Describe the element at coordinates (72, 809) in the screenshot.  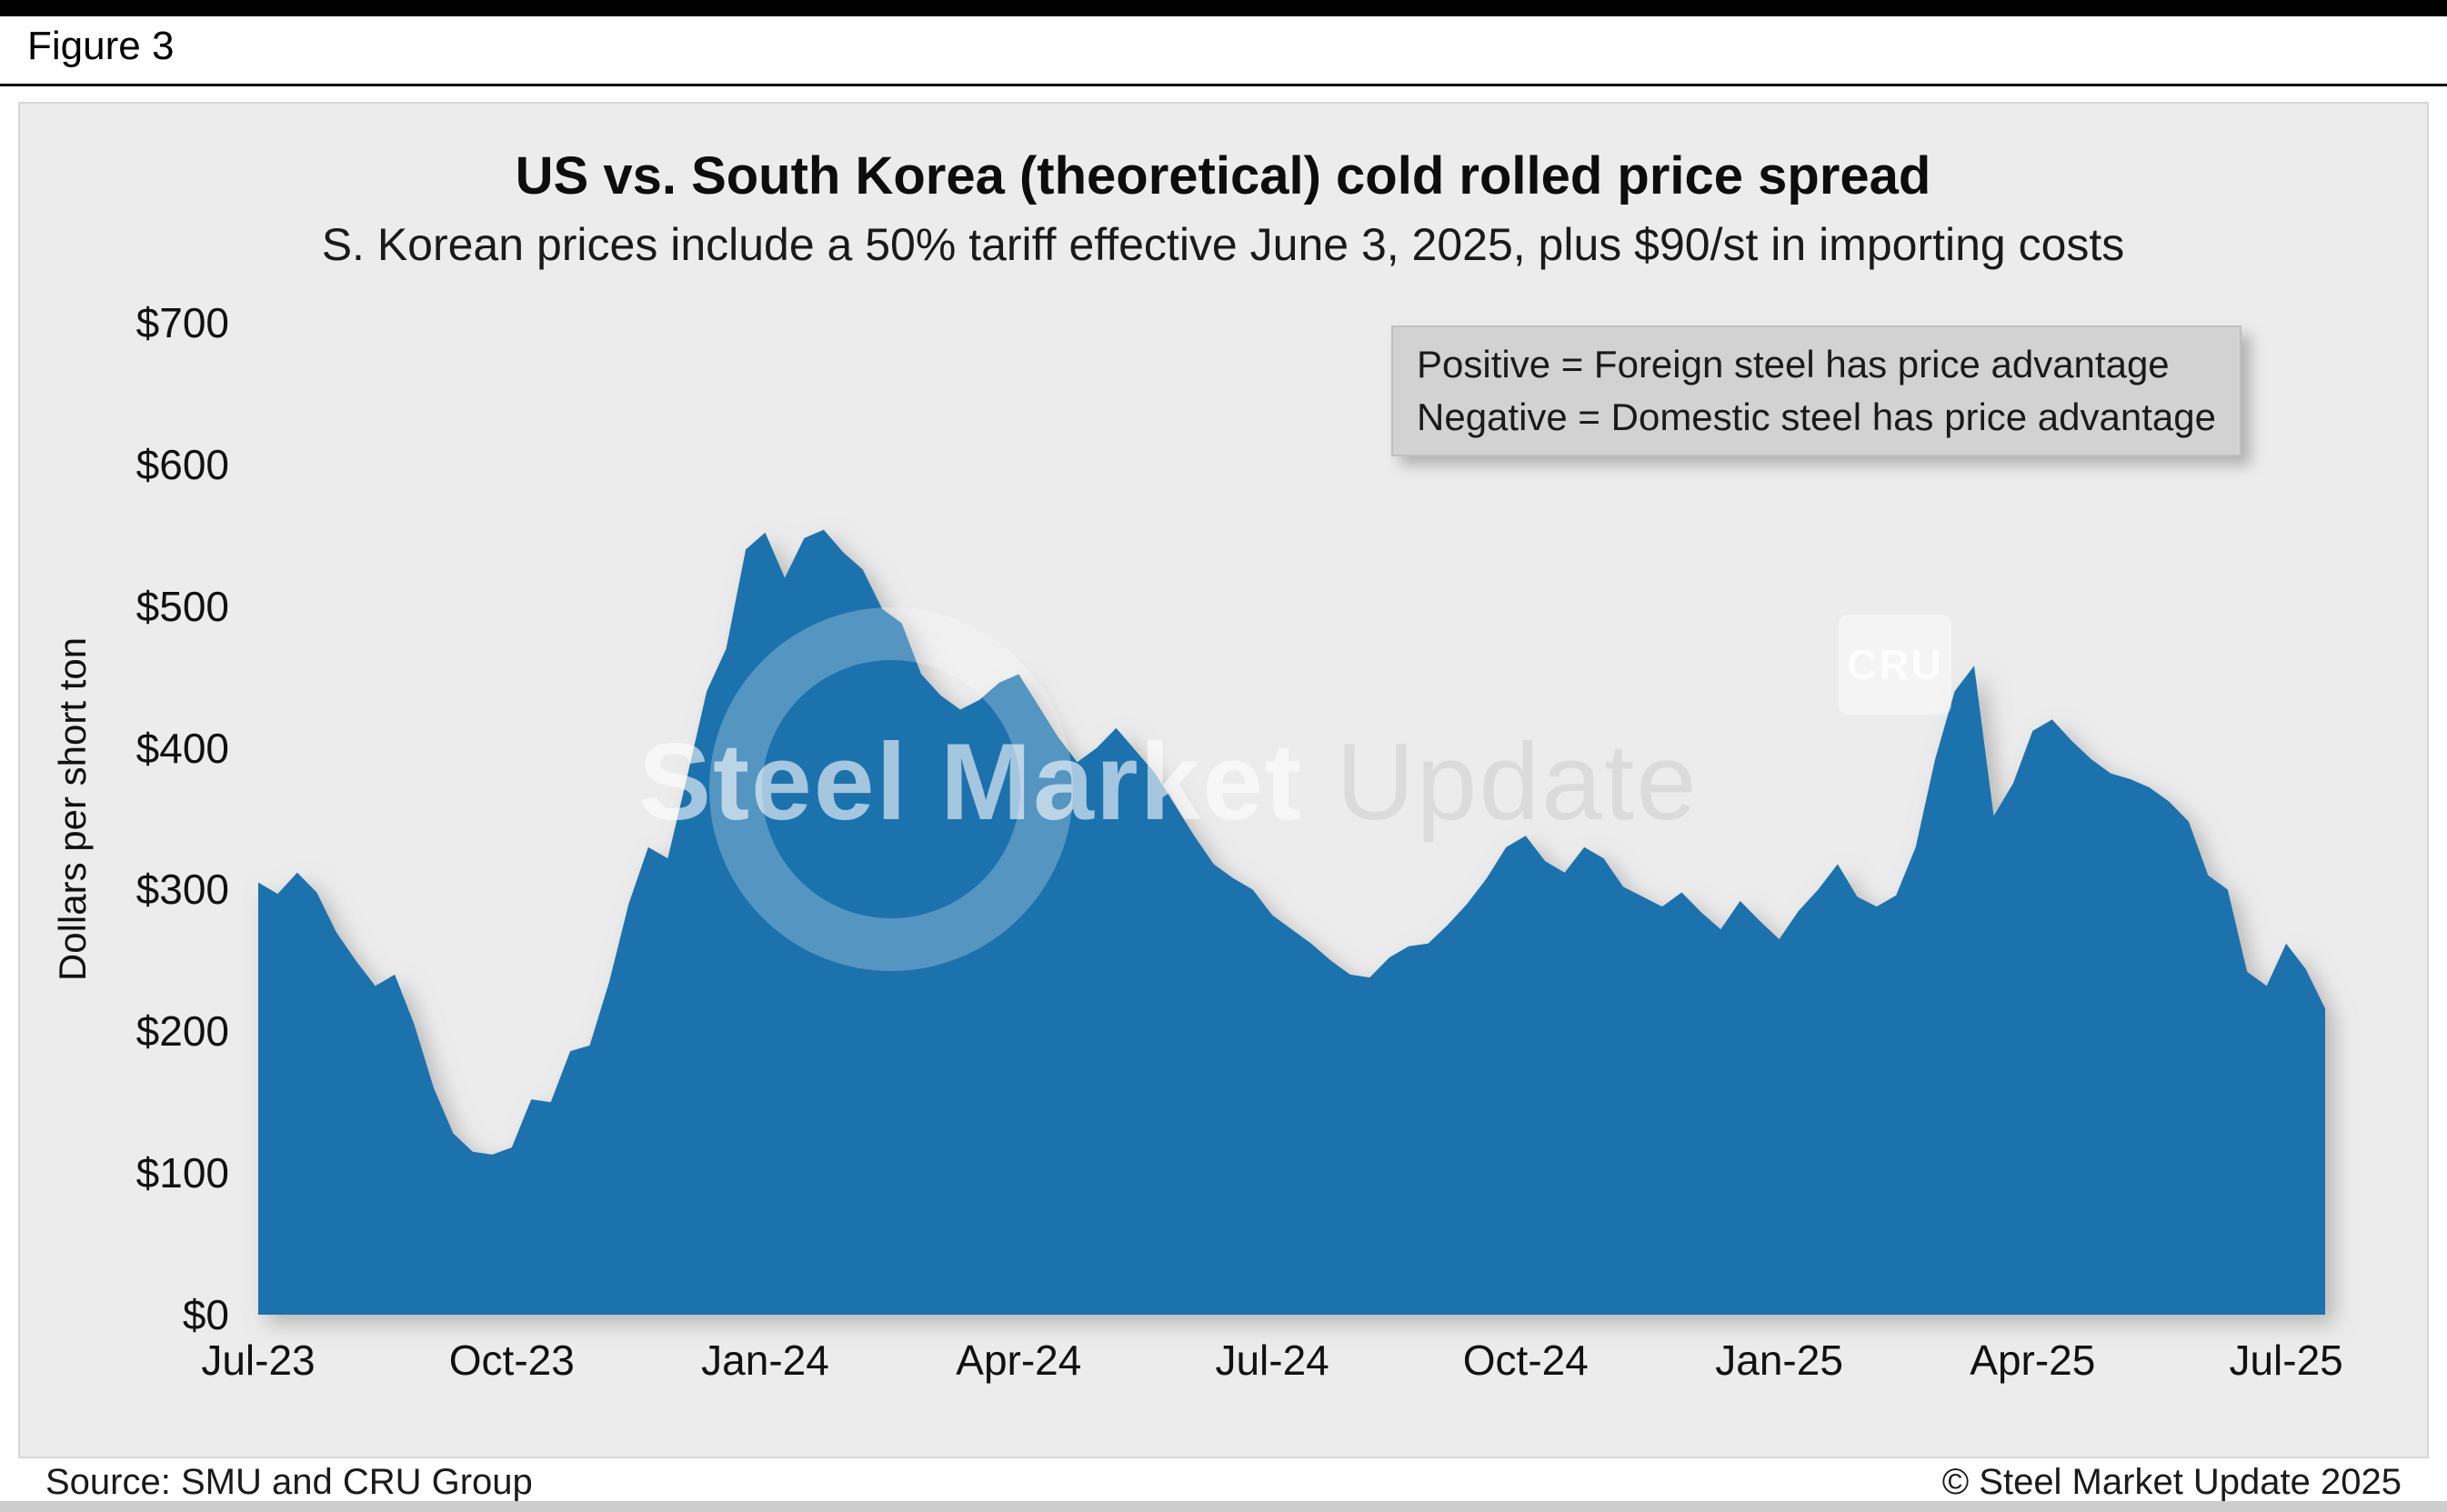
I see `y-axis-title: Dollars per short ton` at that location.